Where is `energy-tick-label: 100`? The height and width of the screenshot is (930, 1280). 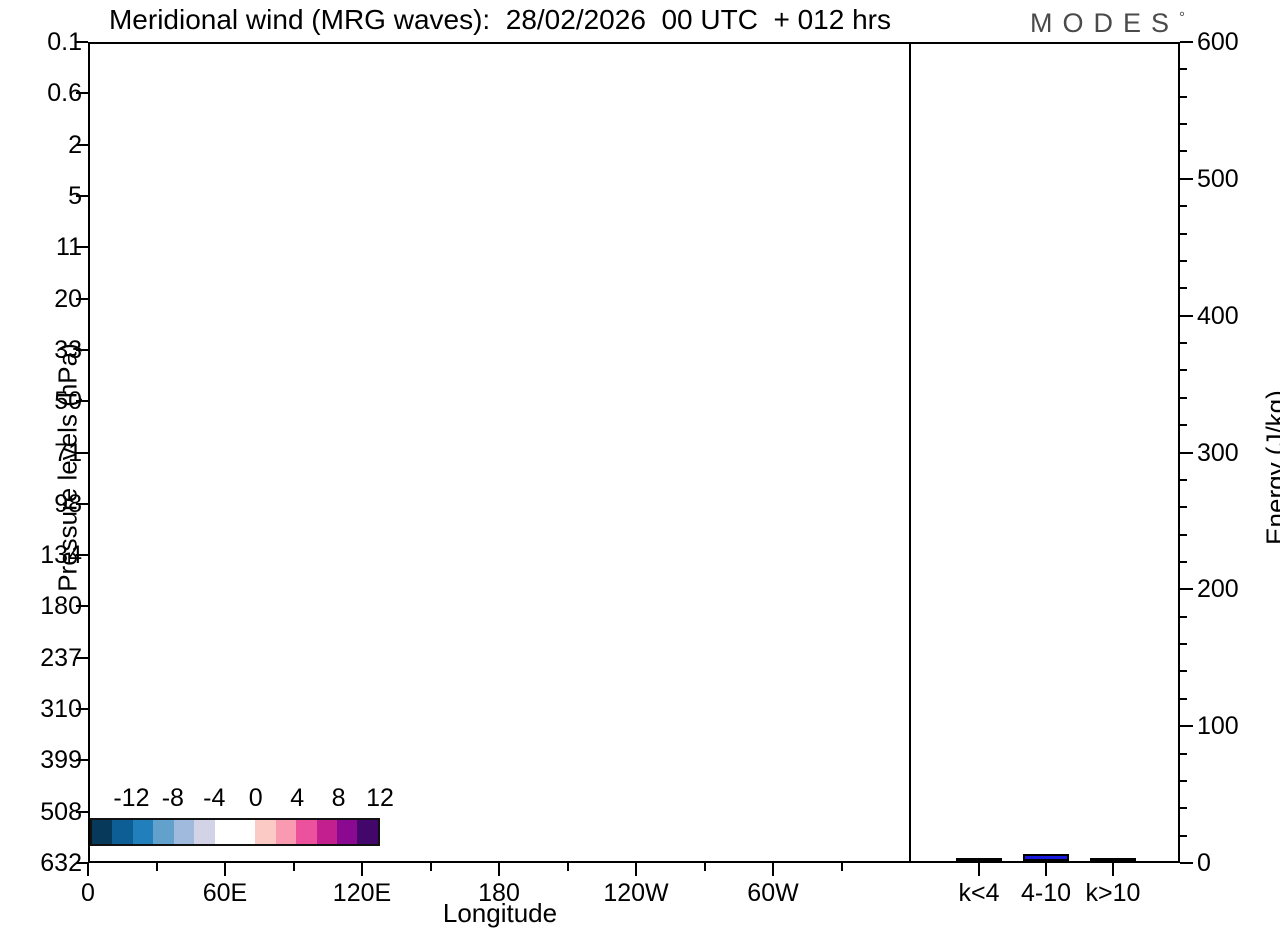 energy-tick-label: 100 is located at coordinates (1218, 726).